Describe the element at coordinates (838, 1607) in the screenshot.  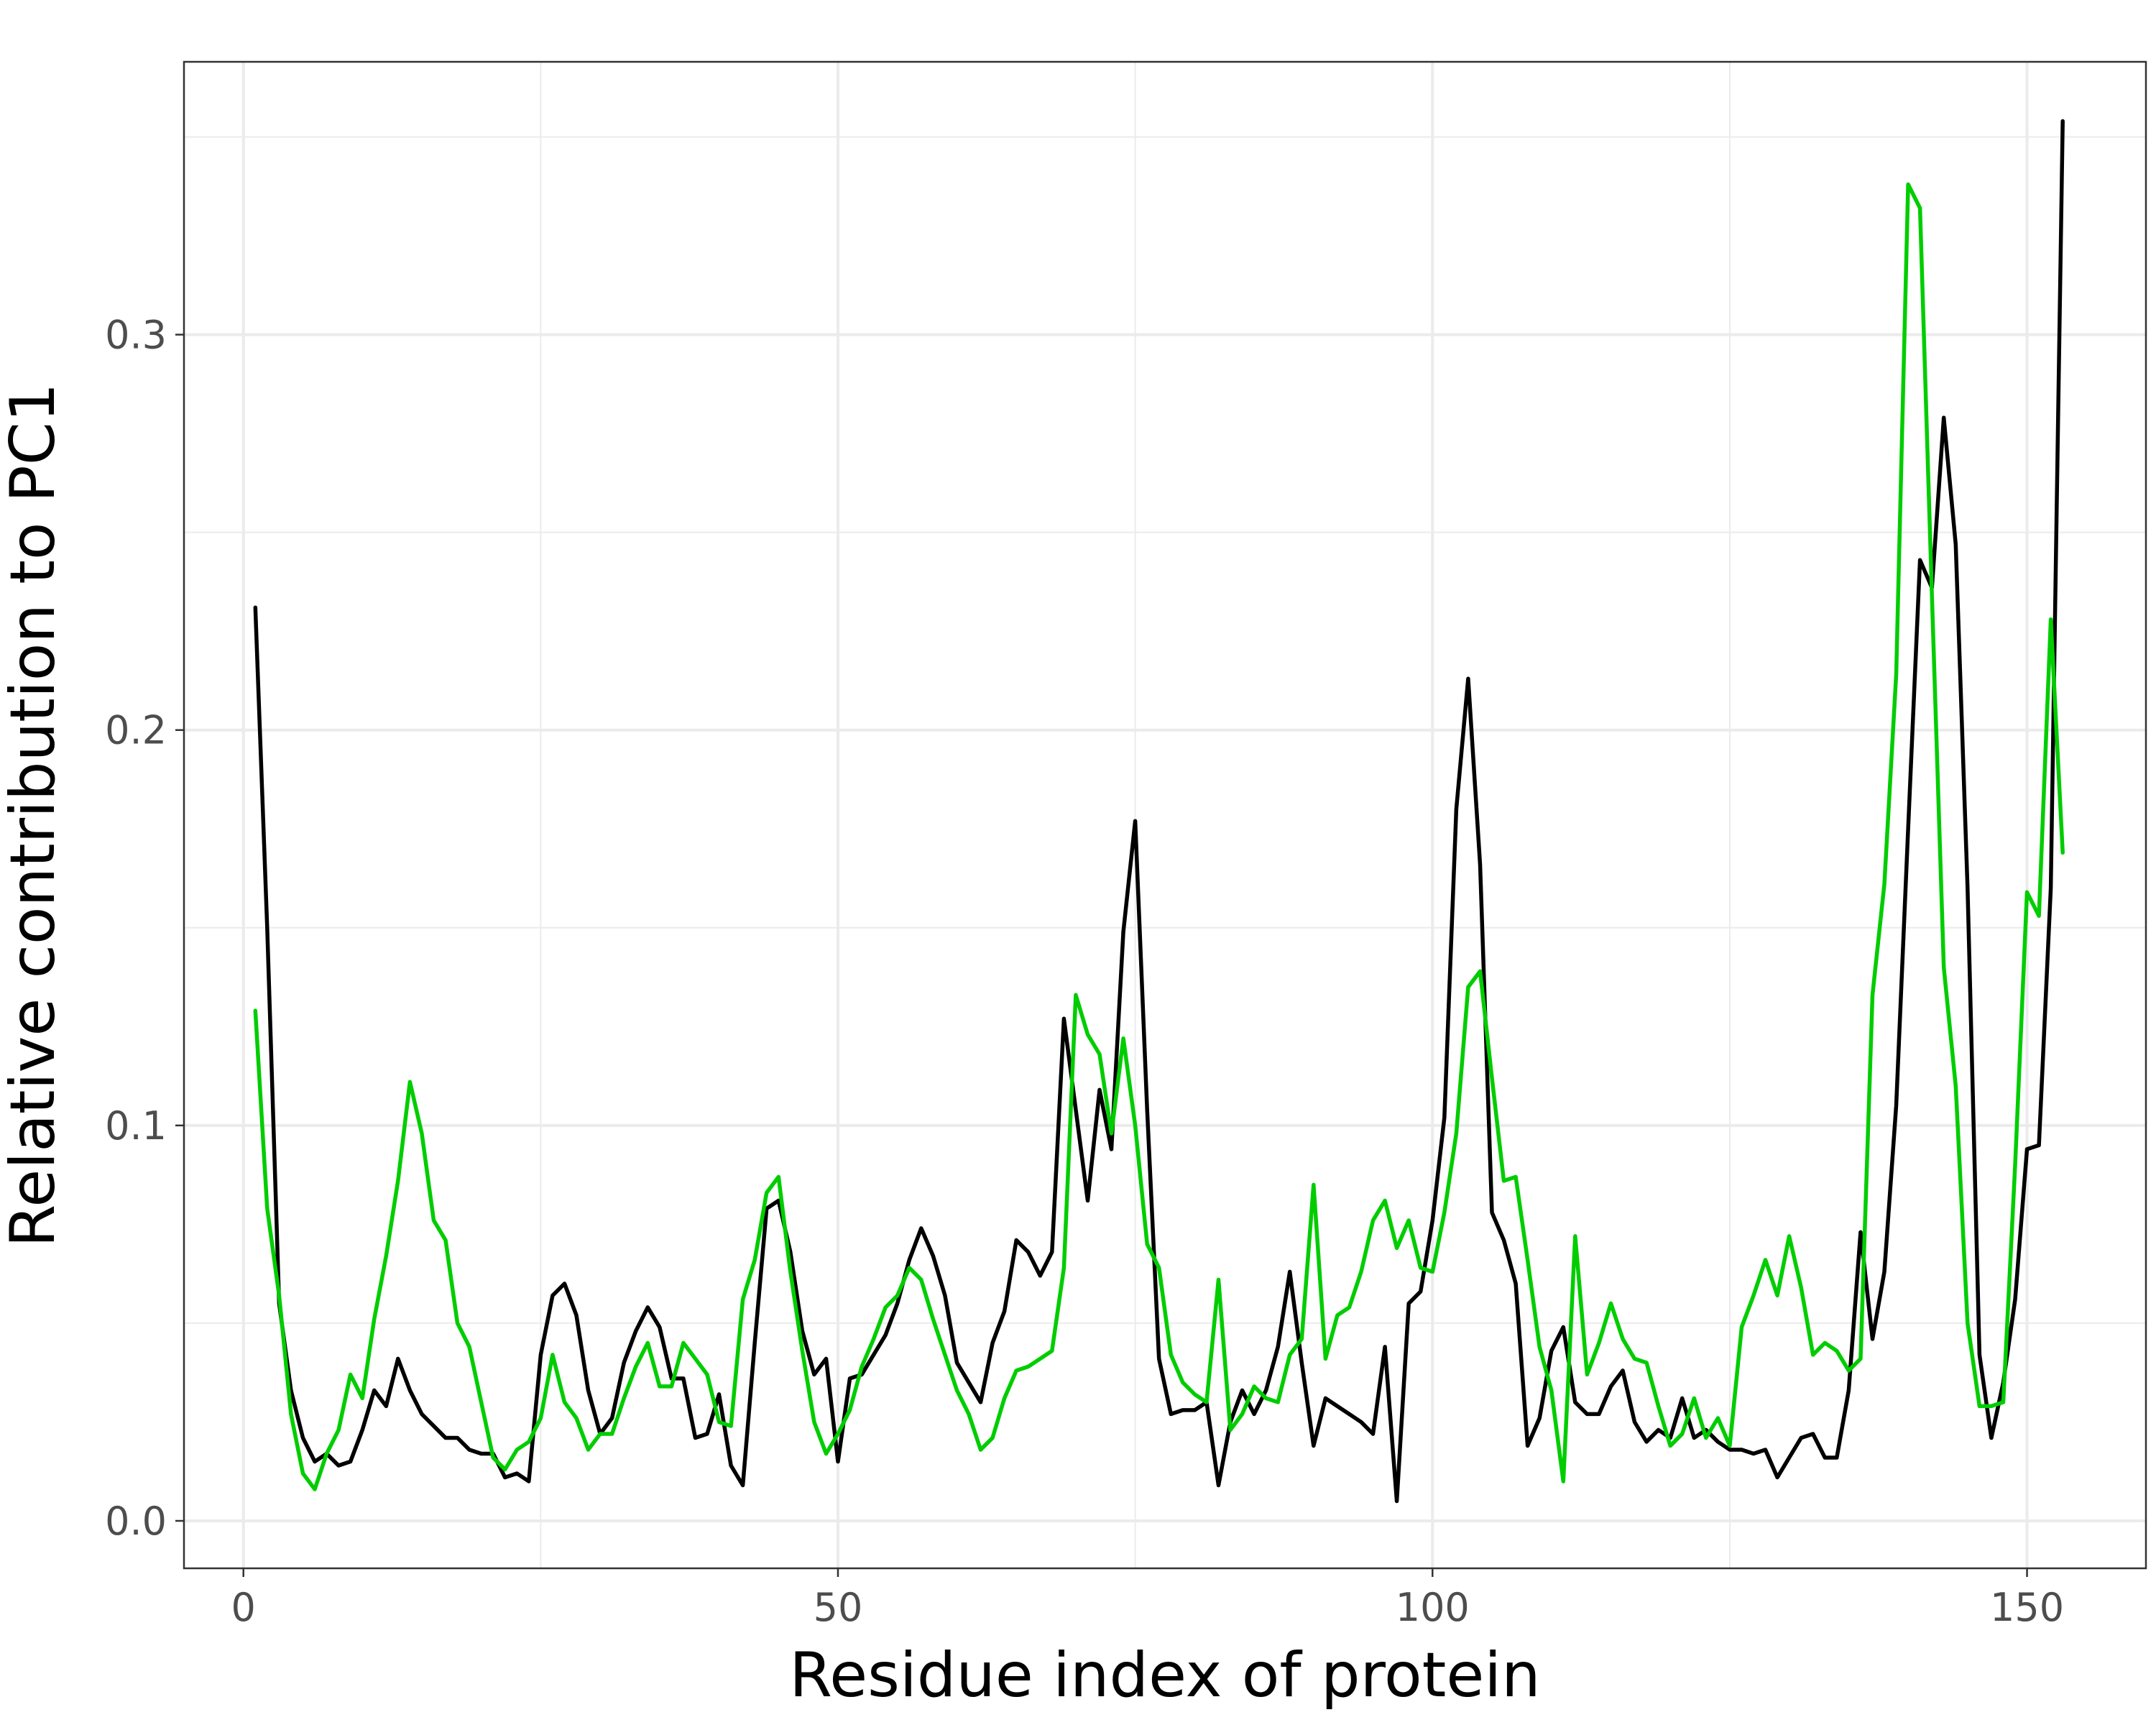
I see `x-tick-label: 50` at that location.